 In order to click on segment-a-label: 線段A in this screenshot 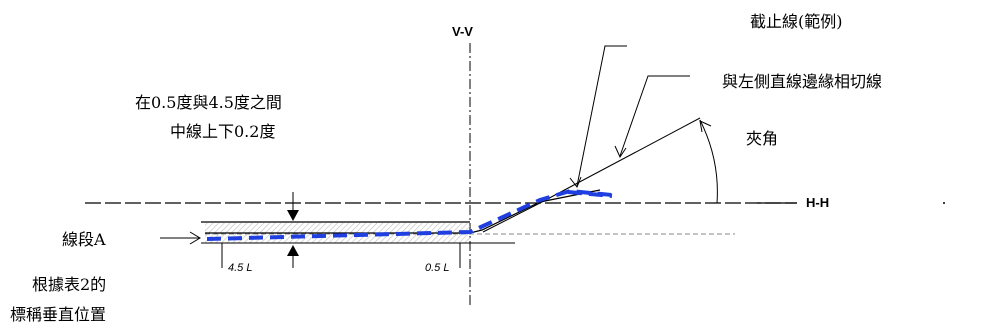, I will do `click(84, 239)`.